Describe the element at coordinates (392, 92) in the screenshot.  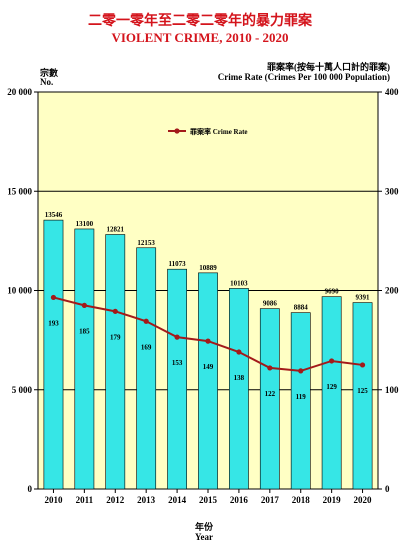
I see `y-right-tick-label: 400` at that location.